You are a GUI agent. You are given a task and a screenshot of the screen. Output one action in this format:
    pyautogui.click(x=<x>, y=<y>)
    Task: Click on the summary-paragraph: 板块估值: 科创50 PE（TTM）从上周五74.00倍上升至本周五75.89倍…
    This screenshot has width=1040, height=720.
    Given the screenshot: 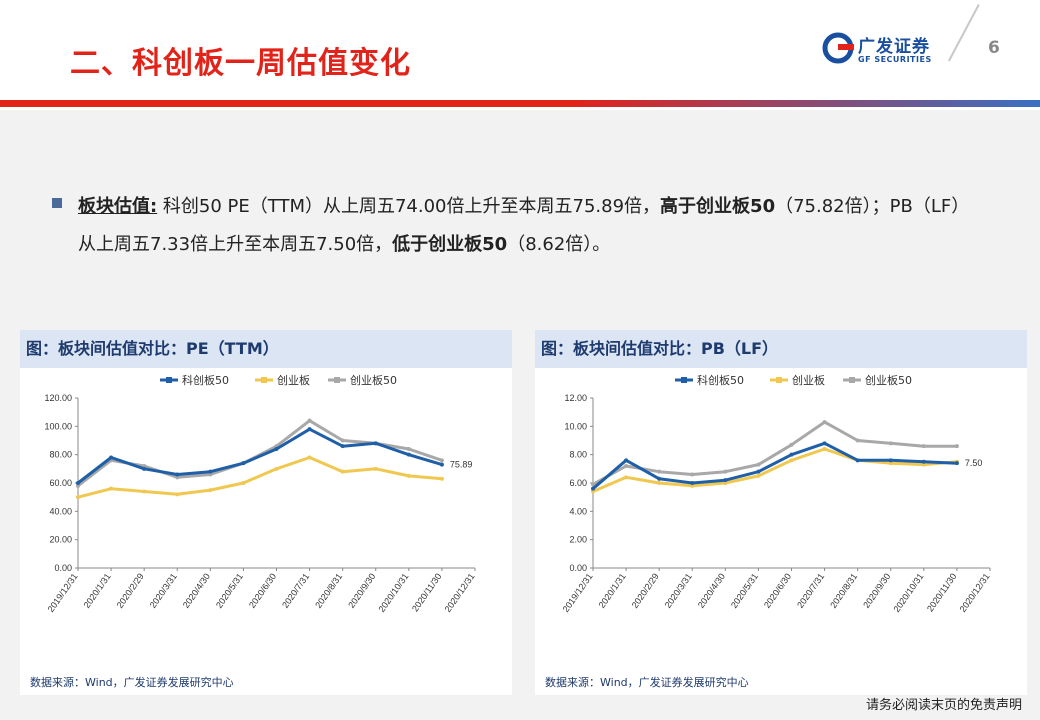 What is the action you would take?
    pyautogui.click(x=528, y=226)
    